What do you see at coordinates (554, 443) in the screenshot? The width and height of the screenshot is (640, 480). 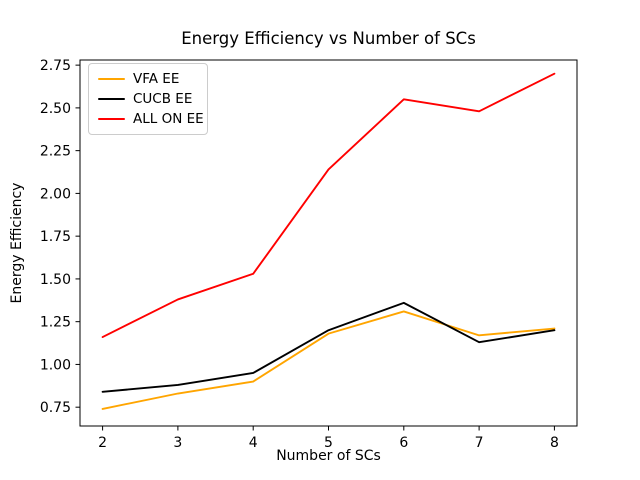 I see `x-tick-label: 8` at bounding box center [554, 443].